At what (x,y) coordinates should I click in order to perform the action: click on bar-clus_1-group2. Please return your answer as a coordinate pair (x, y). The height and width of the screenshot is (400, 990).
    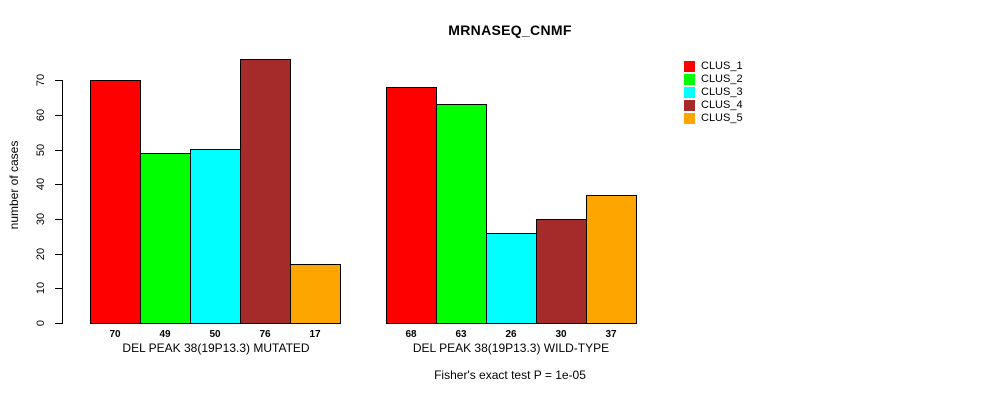
    Looking at the image, I should click on (411, 205).